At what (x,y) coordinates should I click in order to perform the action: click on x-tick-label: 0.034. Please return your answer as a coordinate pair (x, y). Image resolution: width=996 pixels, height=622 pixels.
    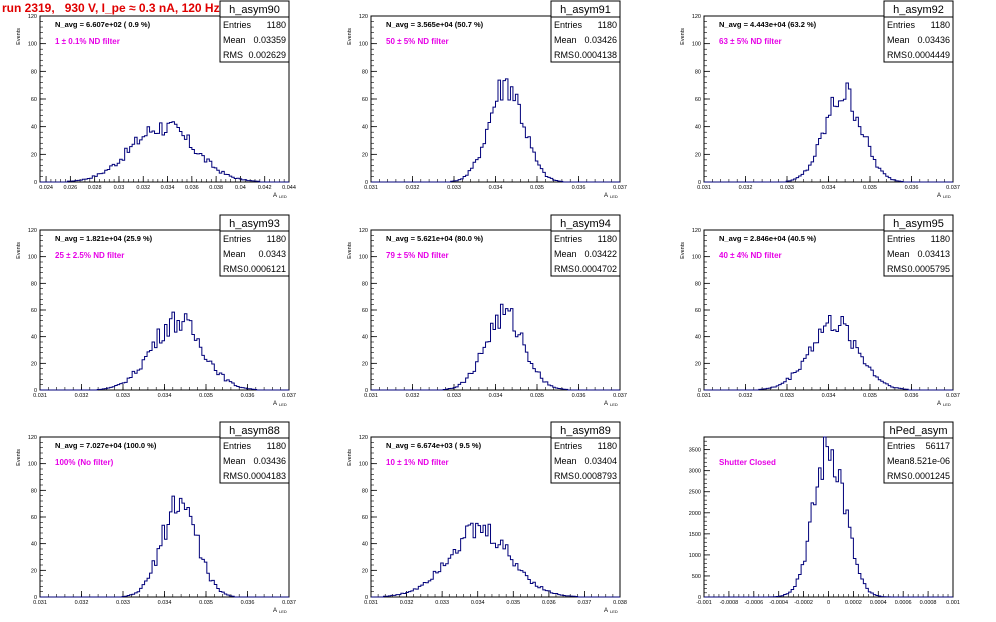
    Looking at the image, I should click on (165, 396).